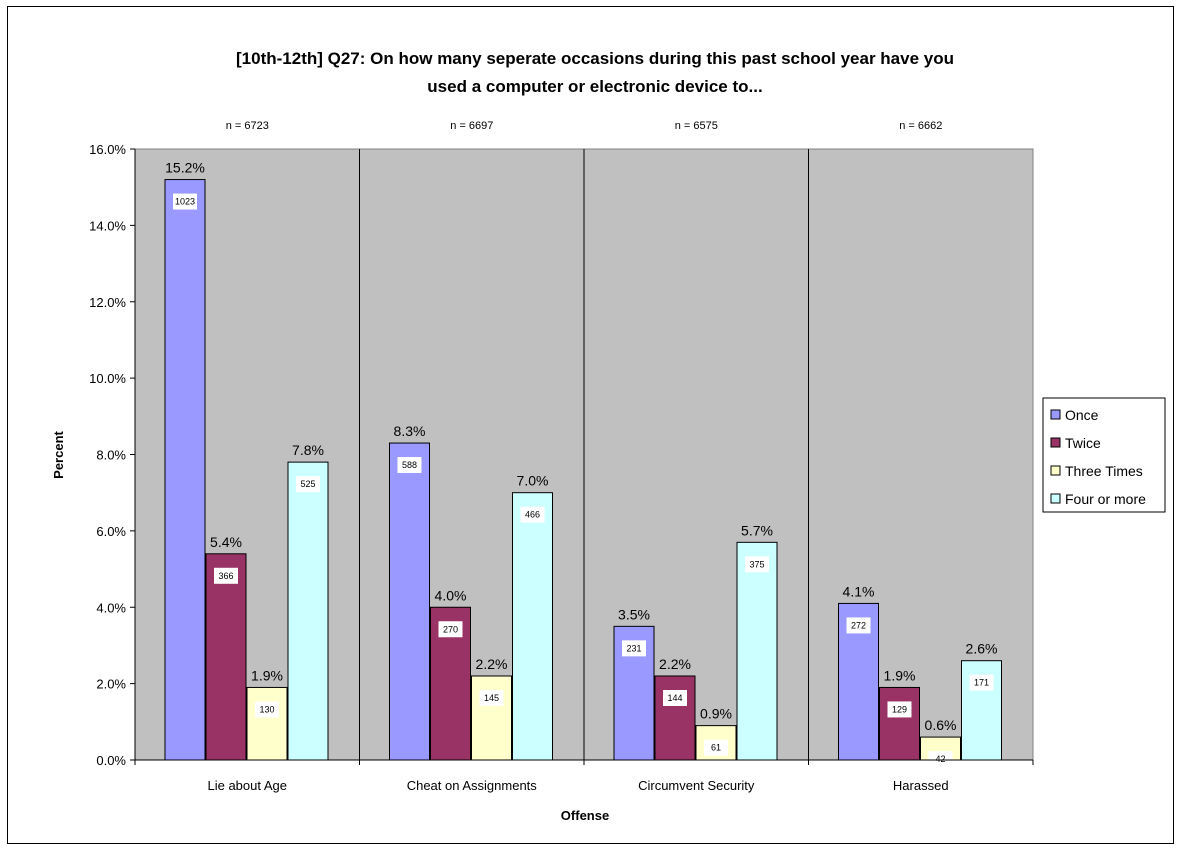  Describe the element at coordinates (982, 649) in the screenshot. I see `percent-label: 2.6%` at that location.